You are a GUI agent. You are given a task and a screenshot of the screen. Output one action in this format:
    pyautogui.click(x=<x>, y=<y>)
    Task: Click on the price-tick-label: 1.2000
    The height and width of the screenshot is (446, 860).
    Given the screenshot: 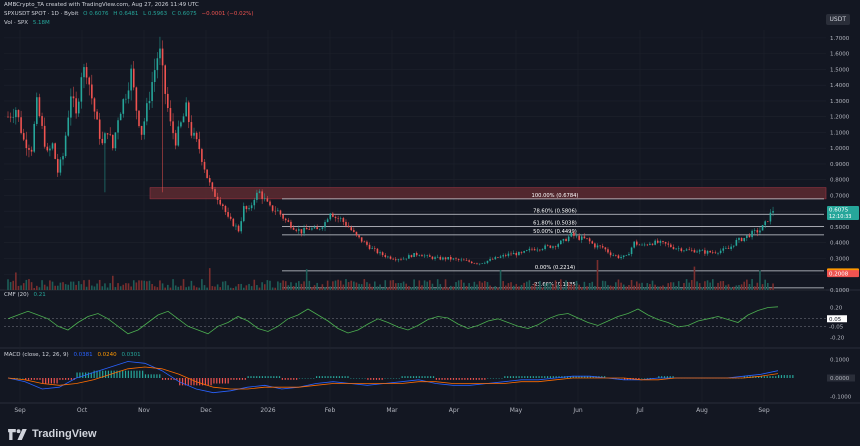 What is the action you would take?
    pyautogui.click(x=840, y=118)
    